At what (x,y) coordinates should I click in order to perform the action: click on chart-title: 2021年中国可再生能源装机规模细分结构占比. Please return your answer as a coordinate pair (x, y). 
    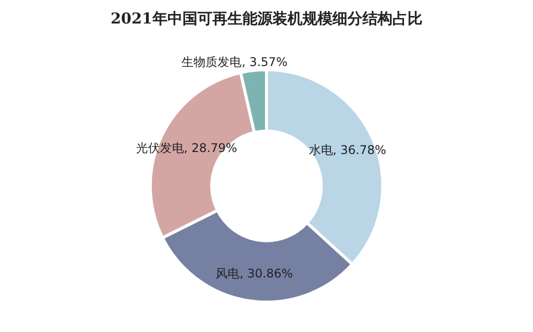
    Looking at the image, I should click on (266, 19).